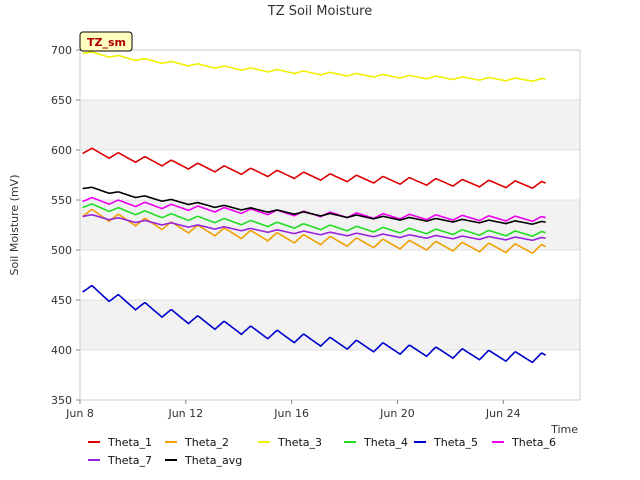  I want to click on legend-item-theta-1: Theta_1, so click(120, 442).